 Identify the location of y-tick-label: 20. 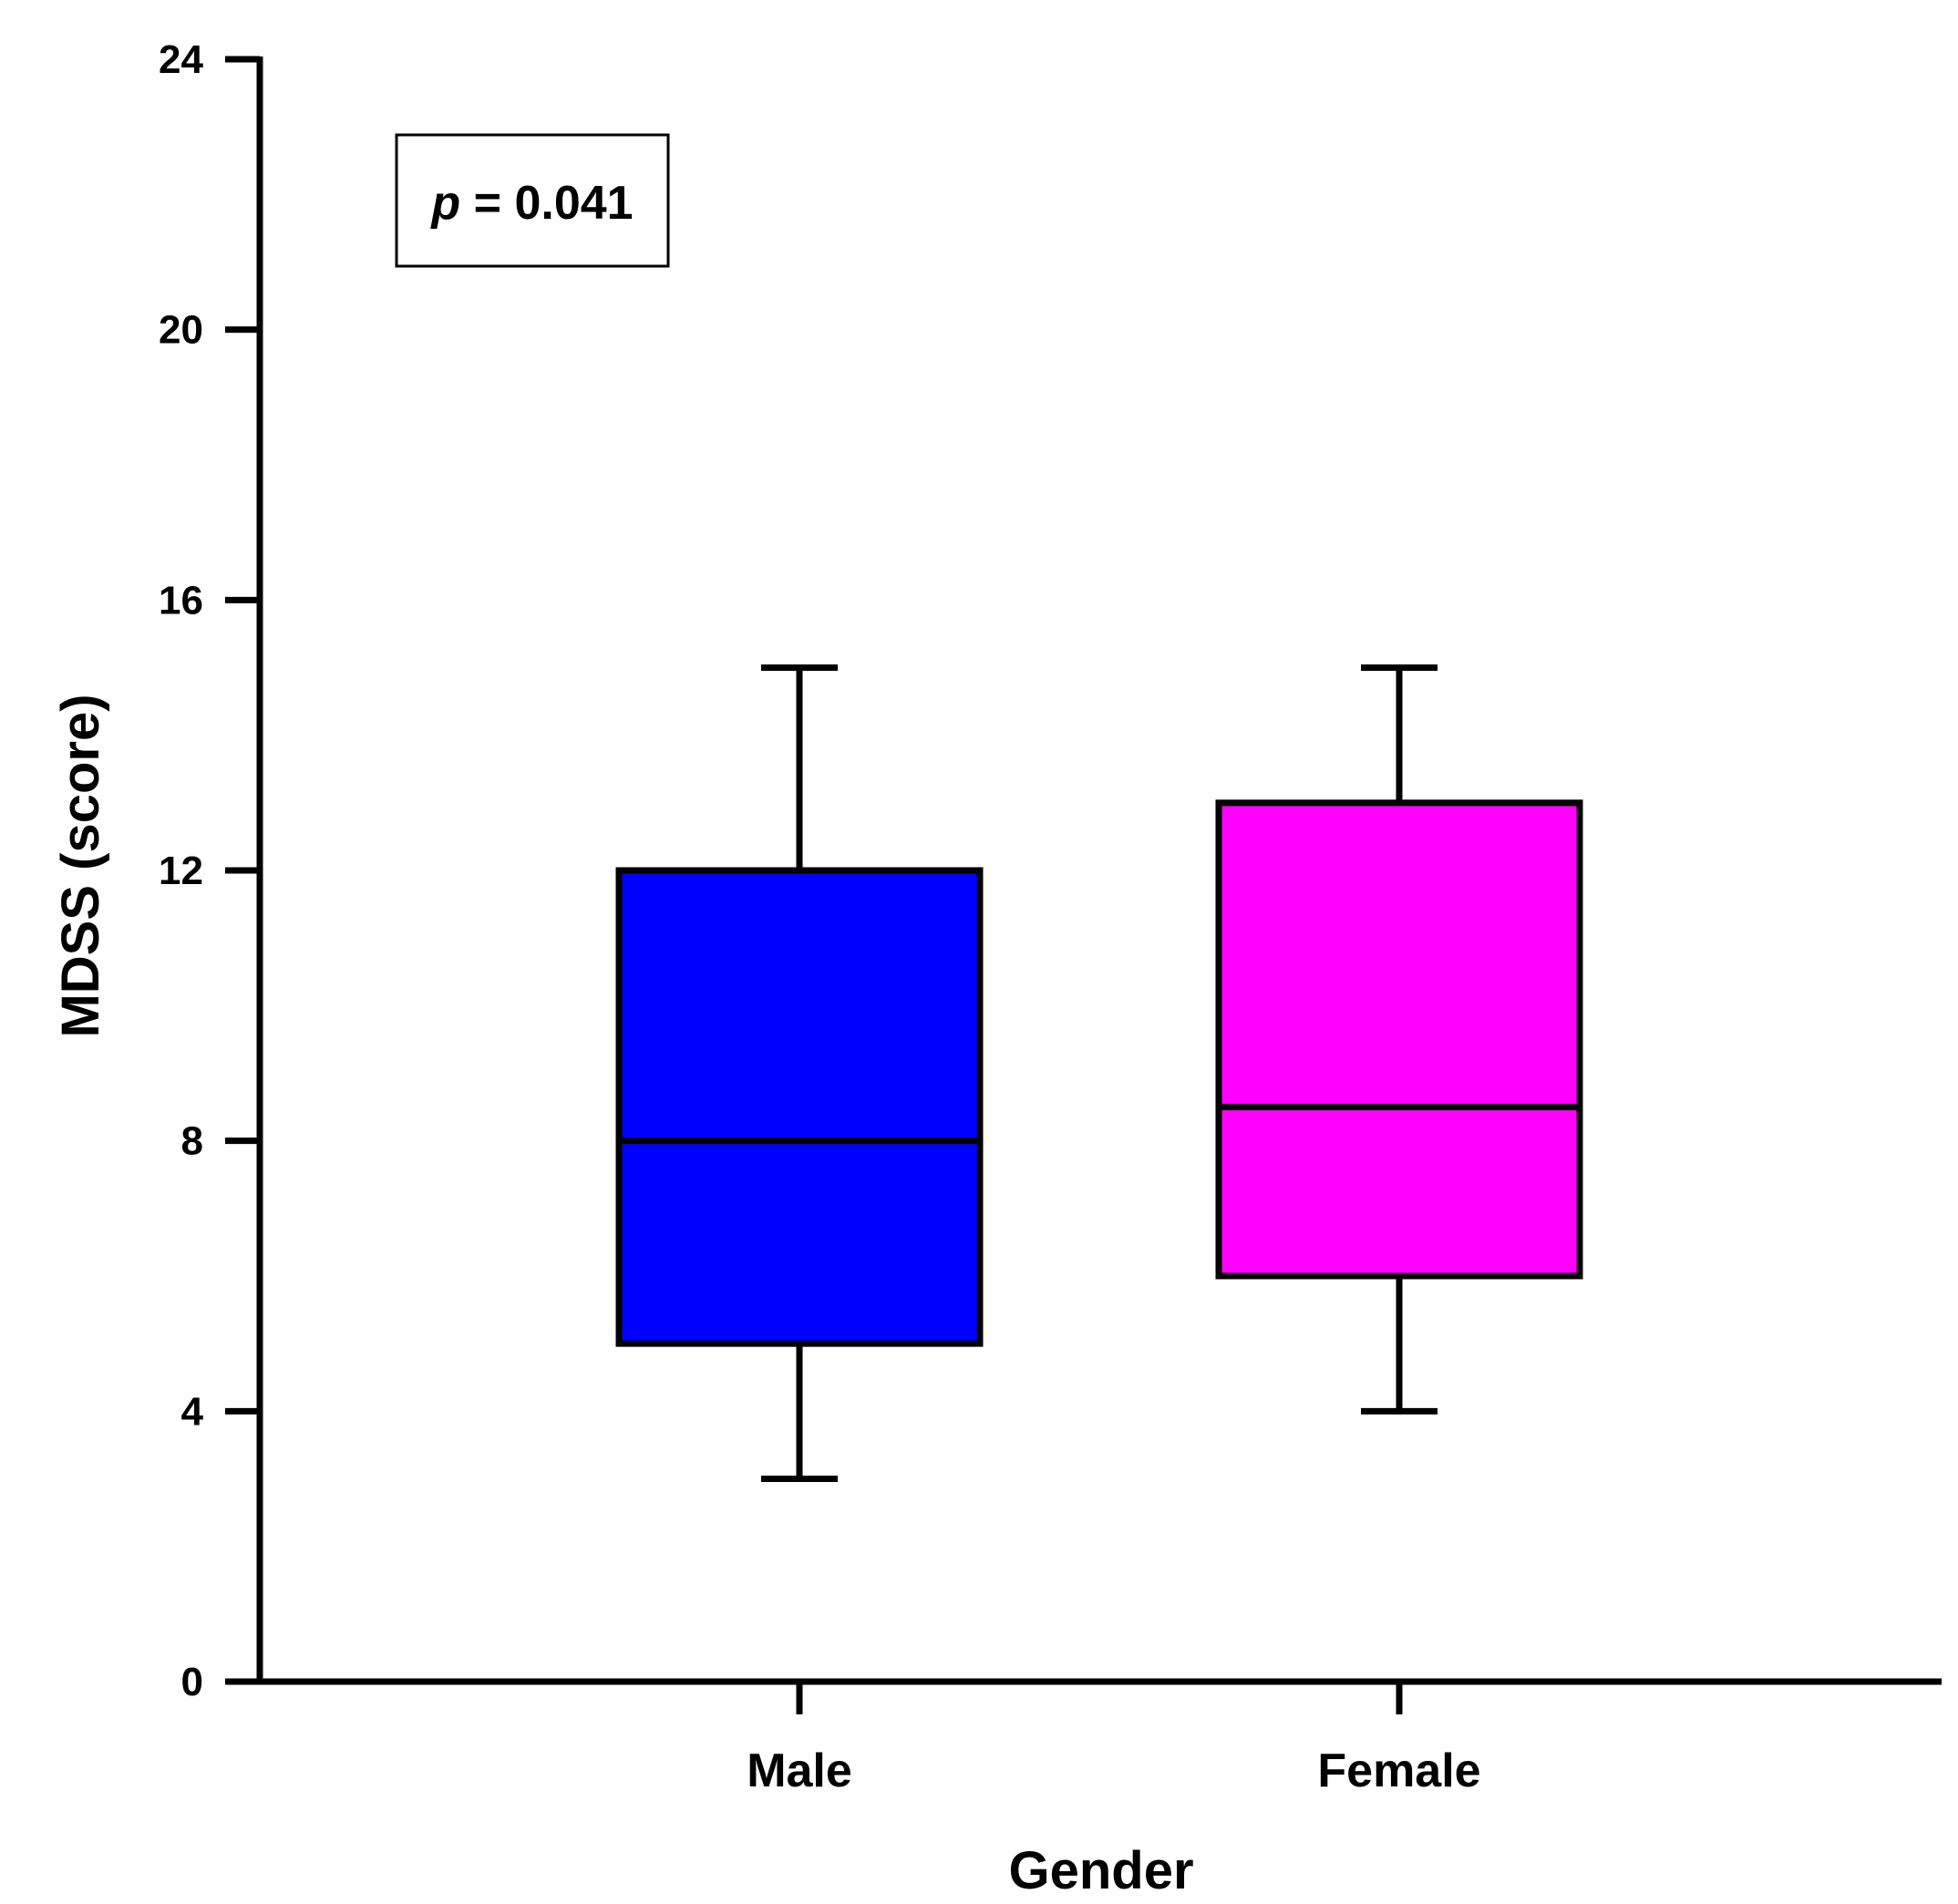
(181, 331).